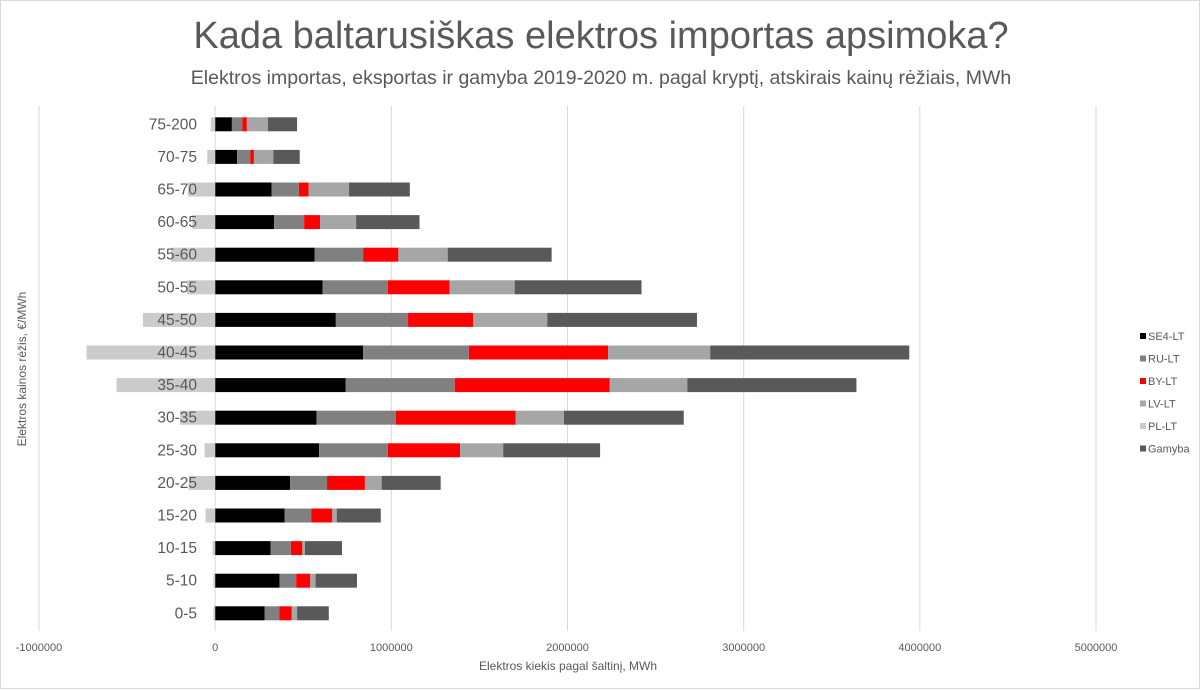 This screenshot has width=1200, height=690. What do you see at coordinates (919, 648) in the screenshot?
I see `x-tick-label: 4000000` at bounding box center [919, 648].